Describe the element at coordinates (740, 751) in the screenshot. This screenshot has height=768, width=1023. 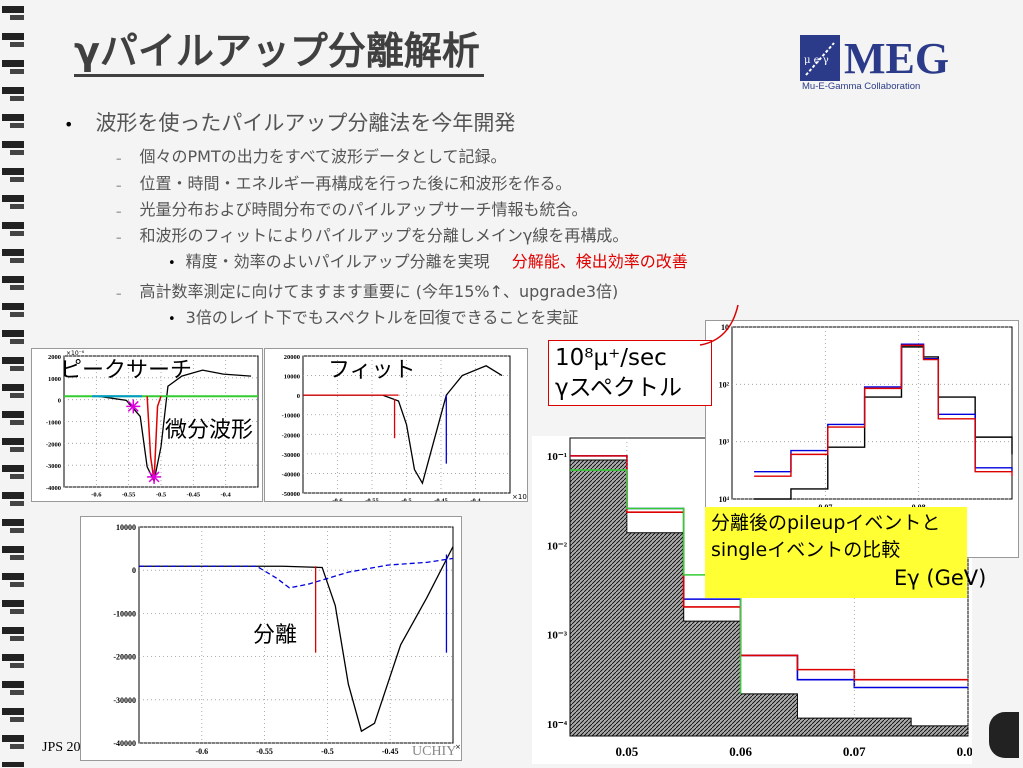
I see `compare-x-tick: 0.06` at that location.